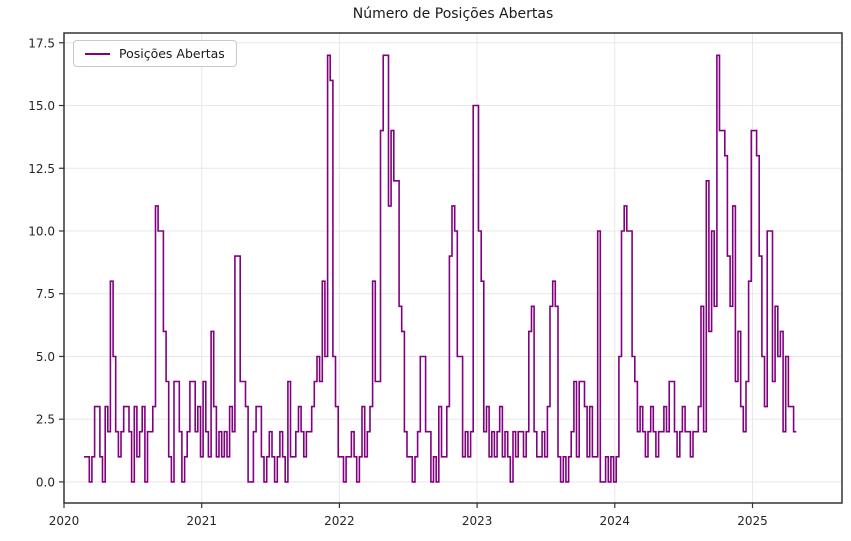  I want to click on legend-label: Posições Abertas, so click(172, 53).